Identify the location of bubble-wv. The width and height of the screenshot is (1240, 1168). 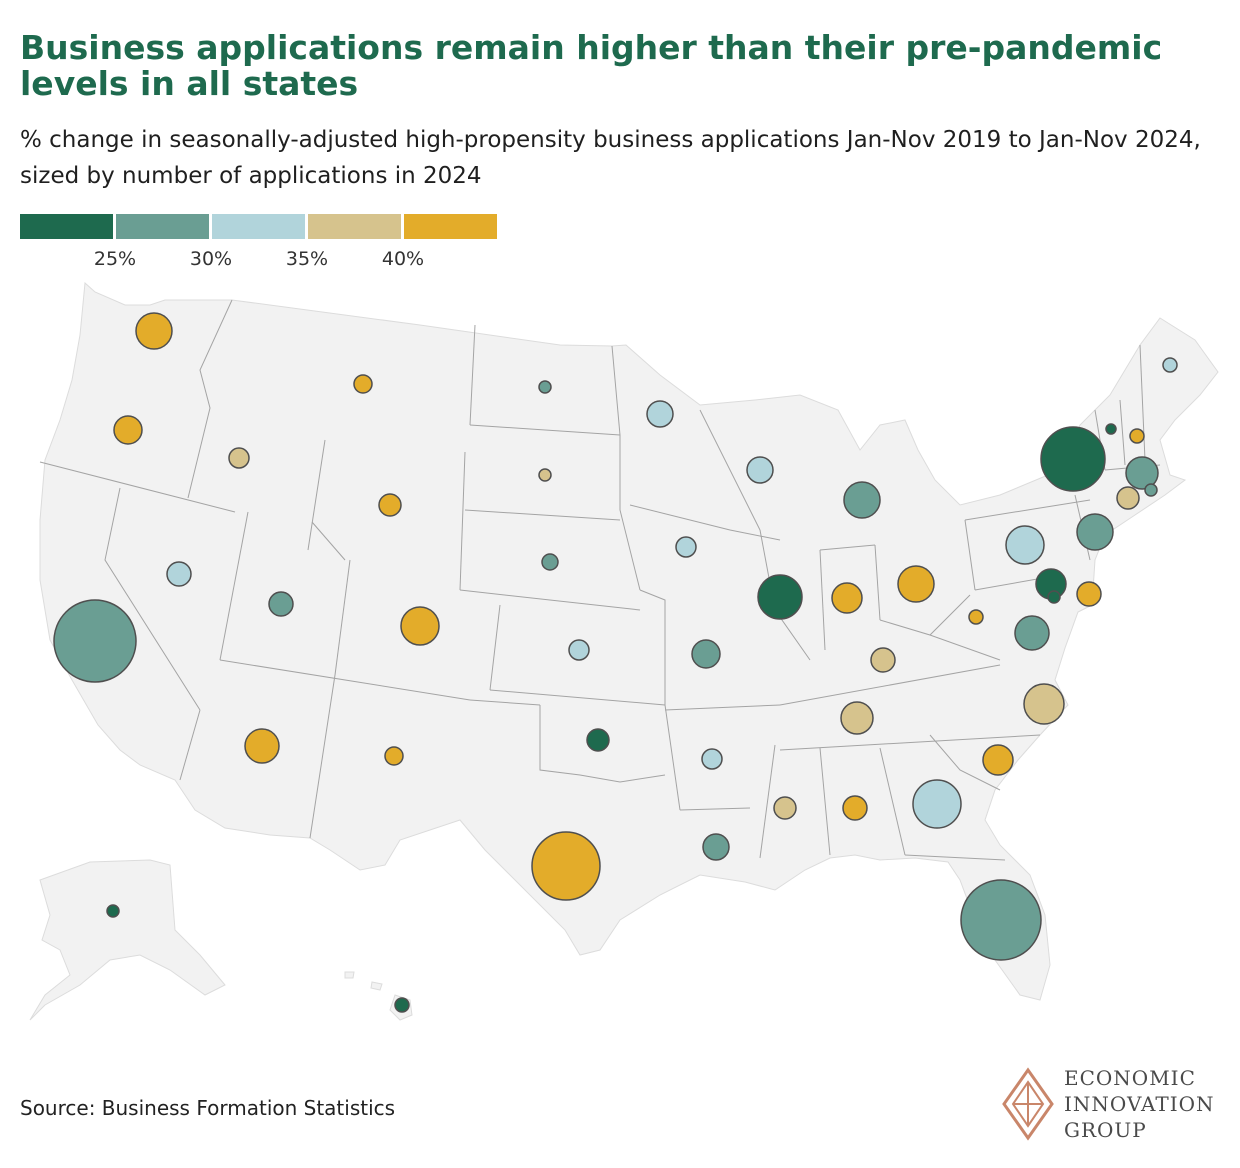
(976, 617).